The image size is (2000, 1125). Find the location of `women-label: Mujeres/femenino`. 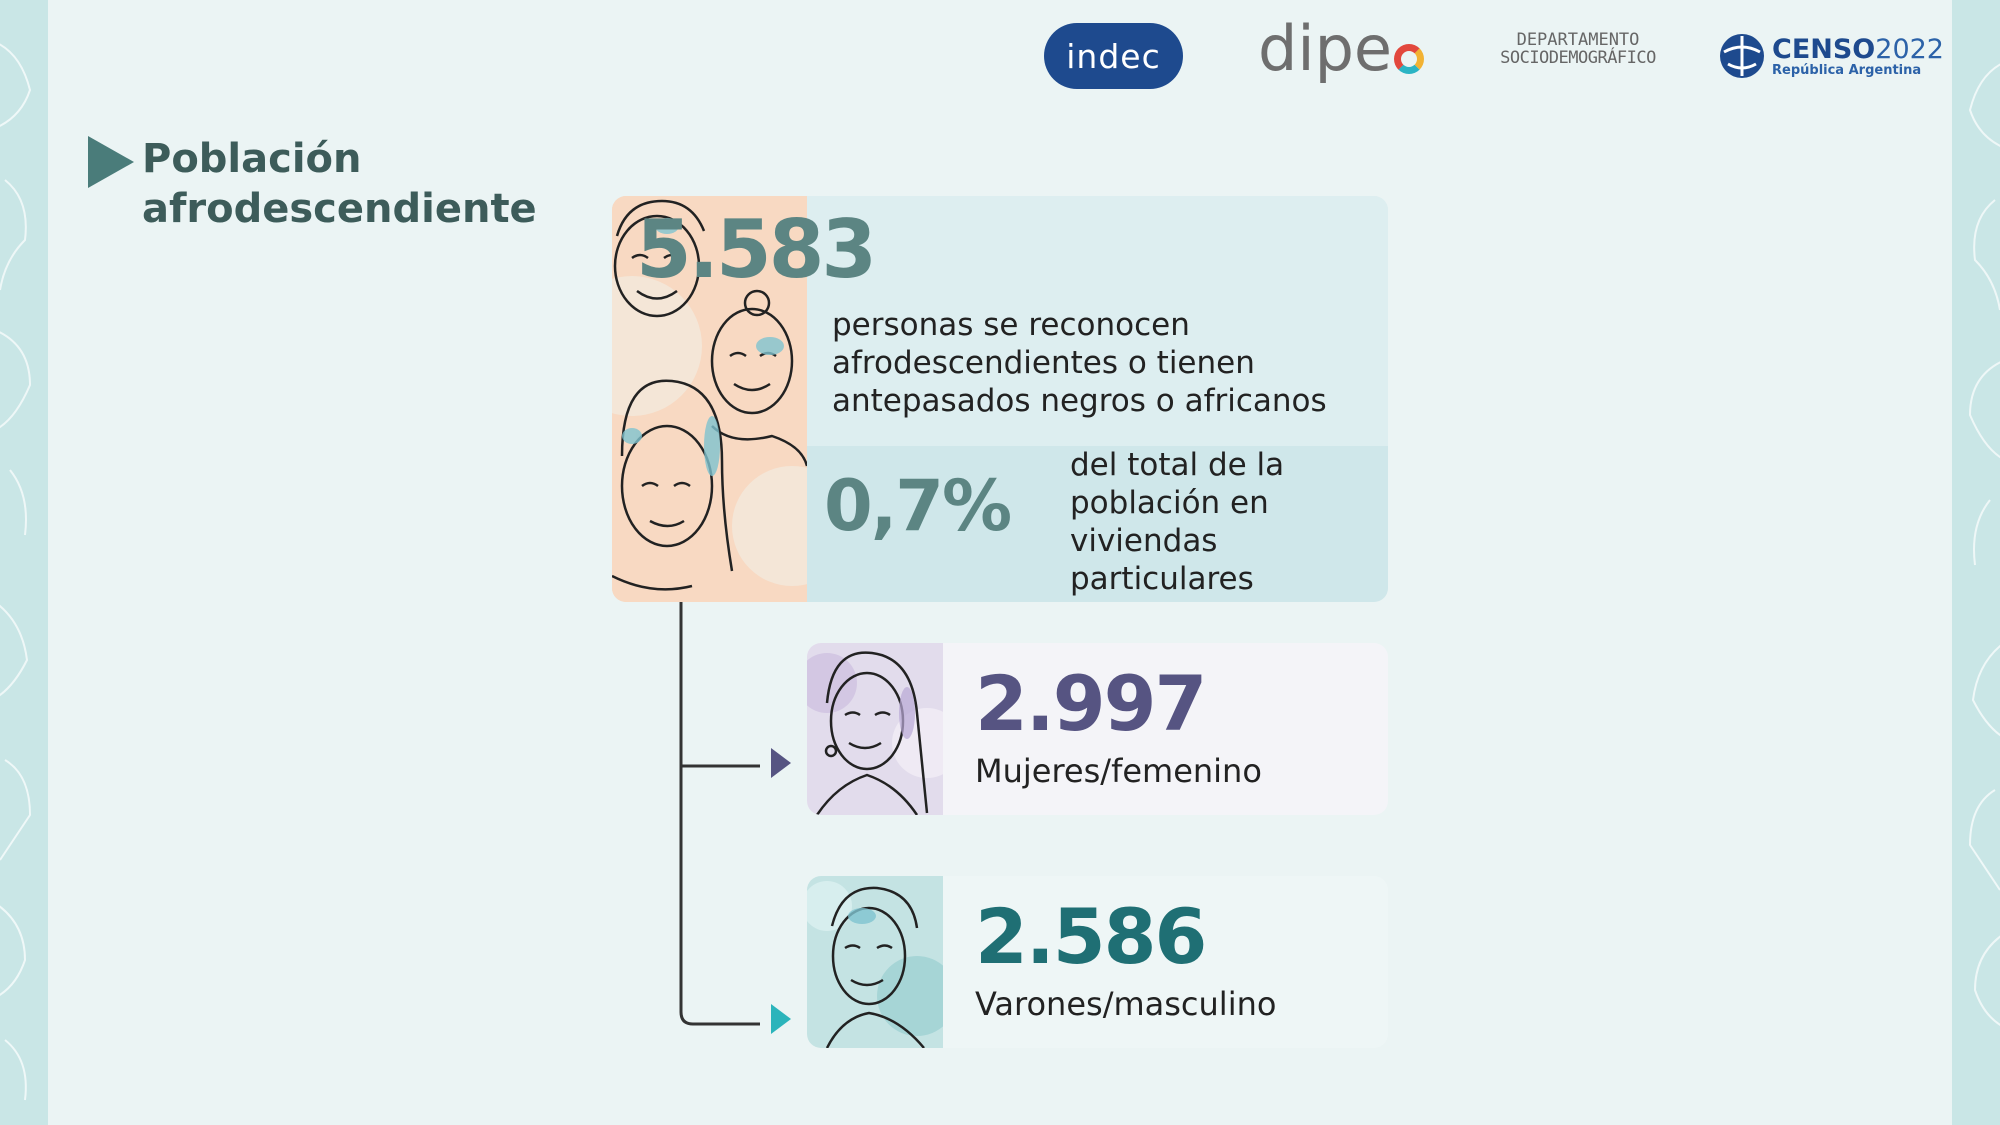

women-label: Mujeres/femenino is located at coordinates (1118, 771).